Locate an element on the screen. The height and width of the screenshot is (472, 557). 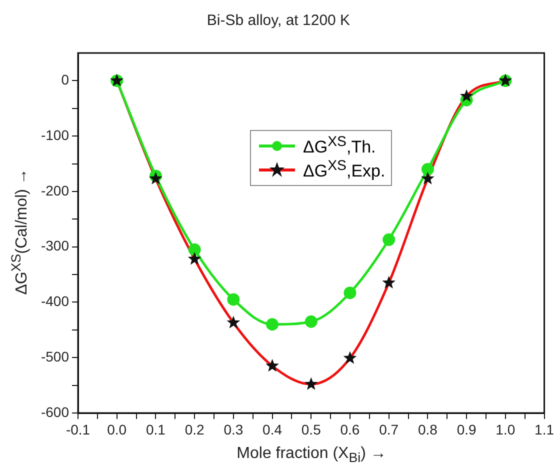
x-tick-label: 0.7 is located at coordinates (389, 429).